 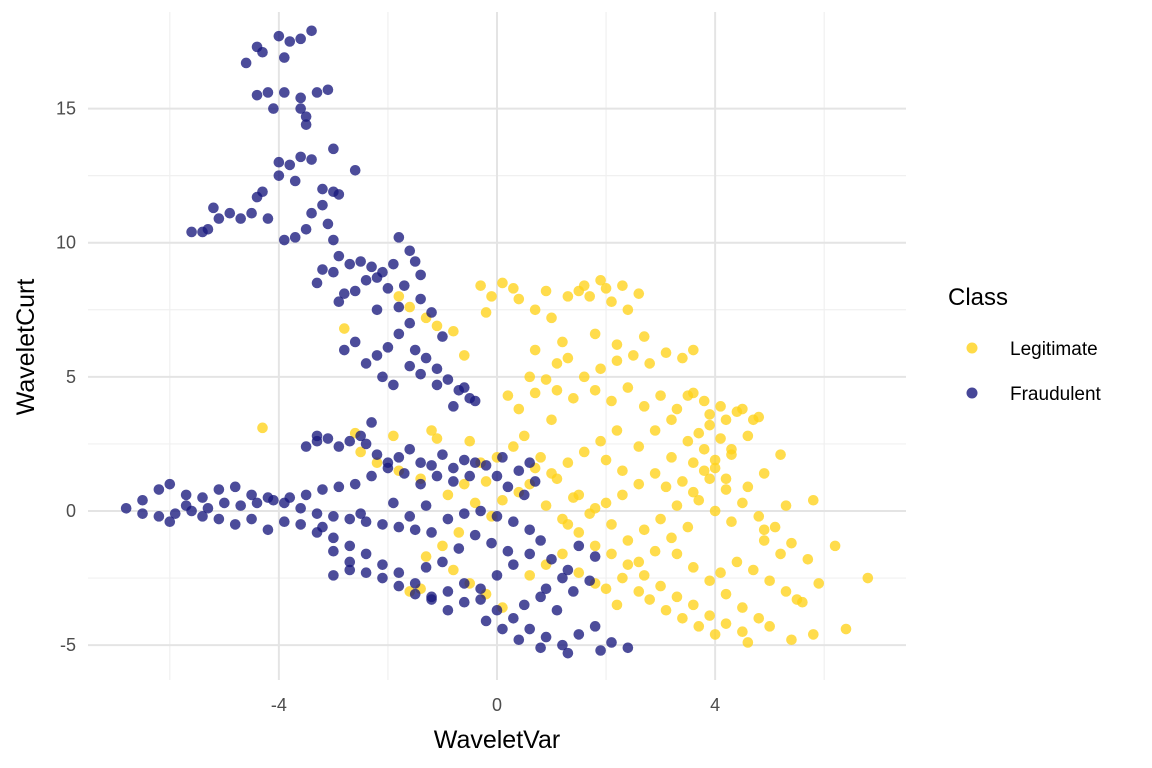 I want to click on legend-swatch-fraudulent, so click(x=972, y=393).